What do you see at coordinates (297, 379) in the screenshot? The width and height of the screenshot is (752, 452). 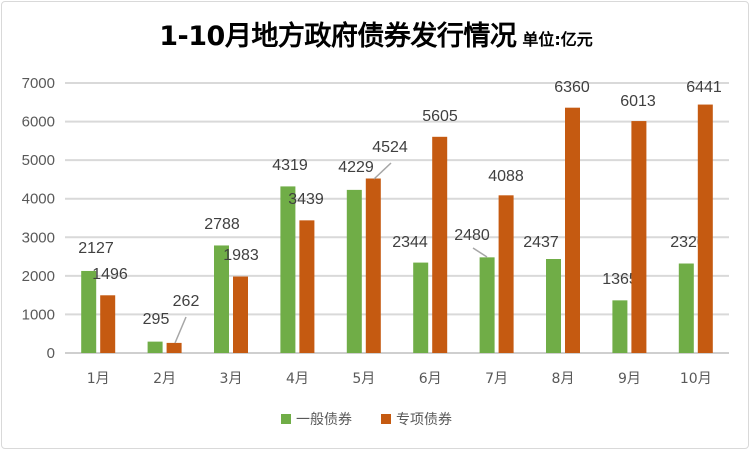 I see `x-tick-label: 4月` at bounding box center [297, 379].